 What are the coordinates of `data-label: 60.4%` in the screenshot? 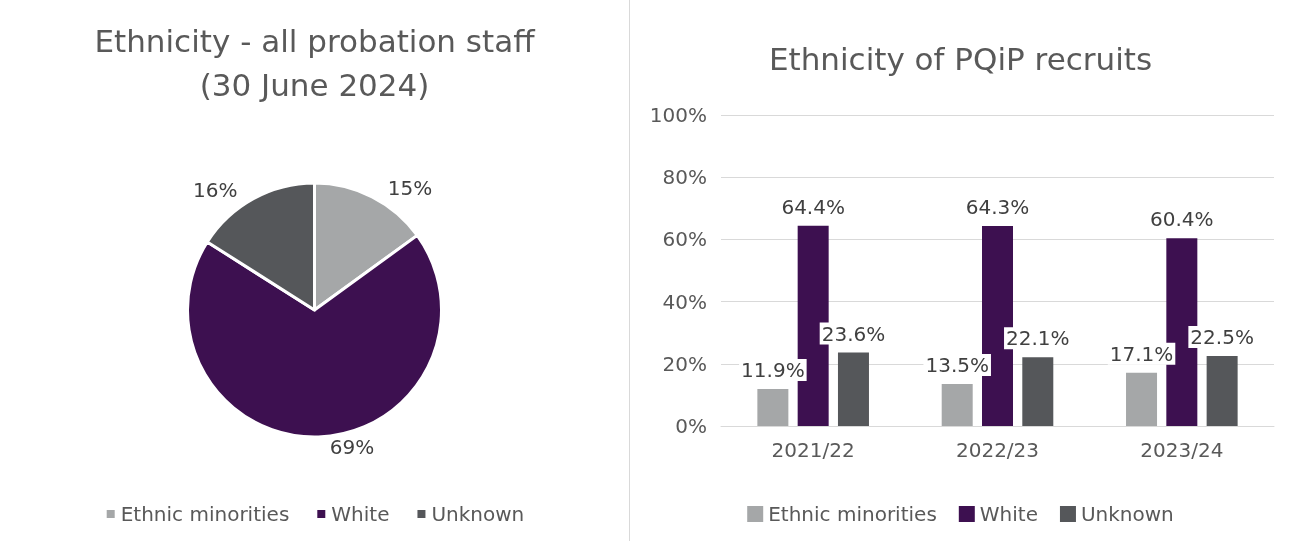 It's located at (1182, 219).